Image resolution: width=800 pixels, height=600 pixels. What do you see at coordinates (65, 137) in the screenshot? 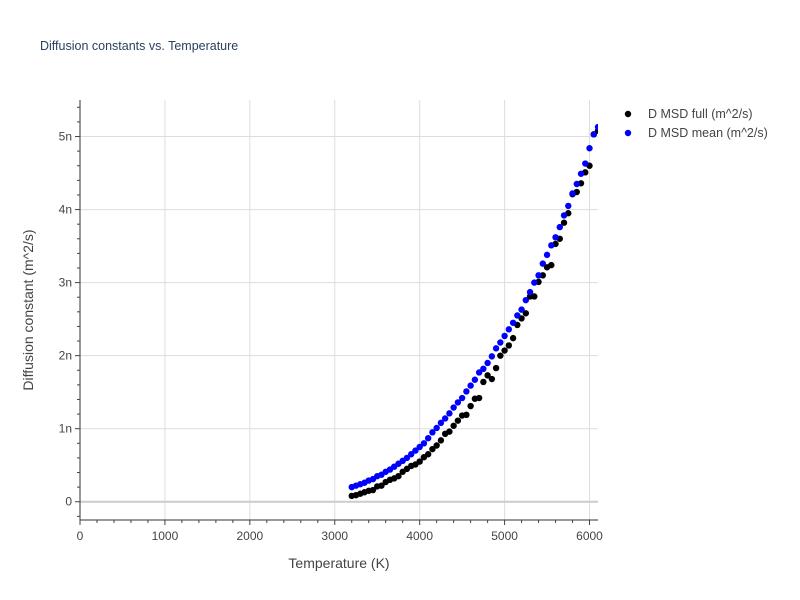
I see `y-tick-label: 5n` at bounding box center [65, 137].